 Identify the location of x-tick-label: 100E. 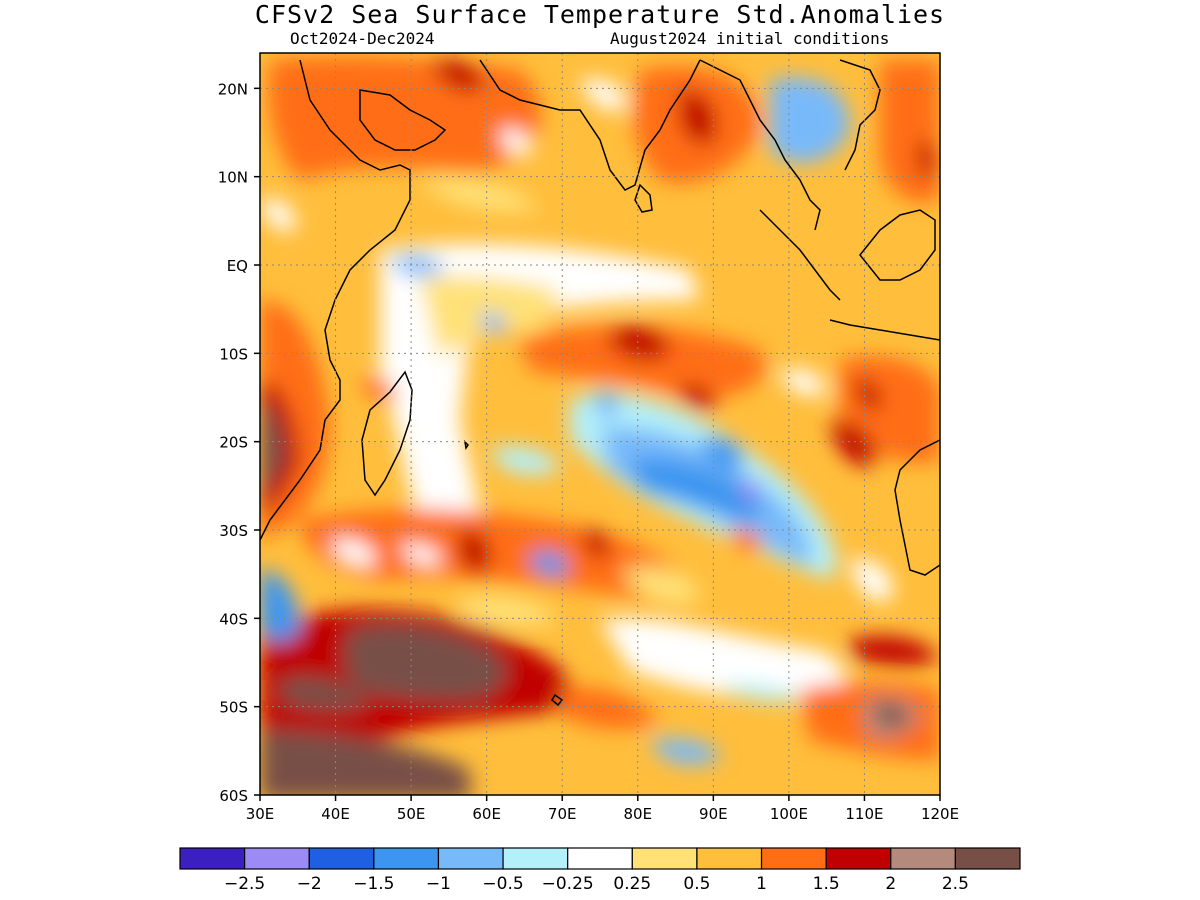
(789, 814).